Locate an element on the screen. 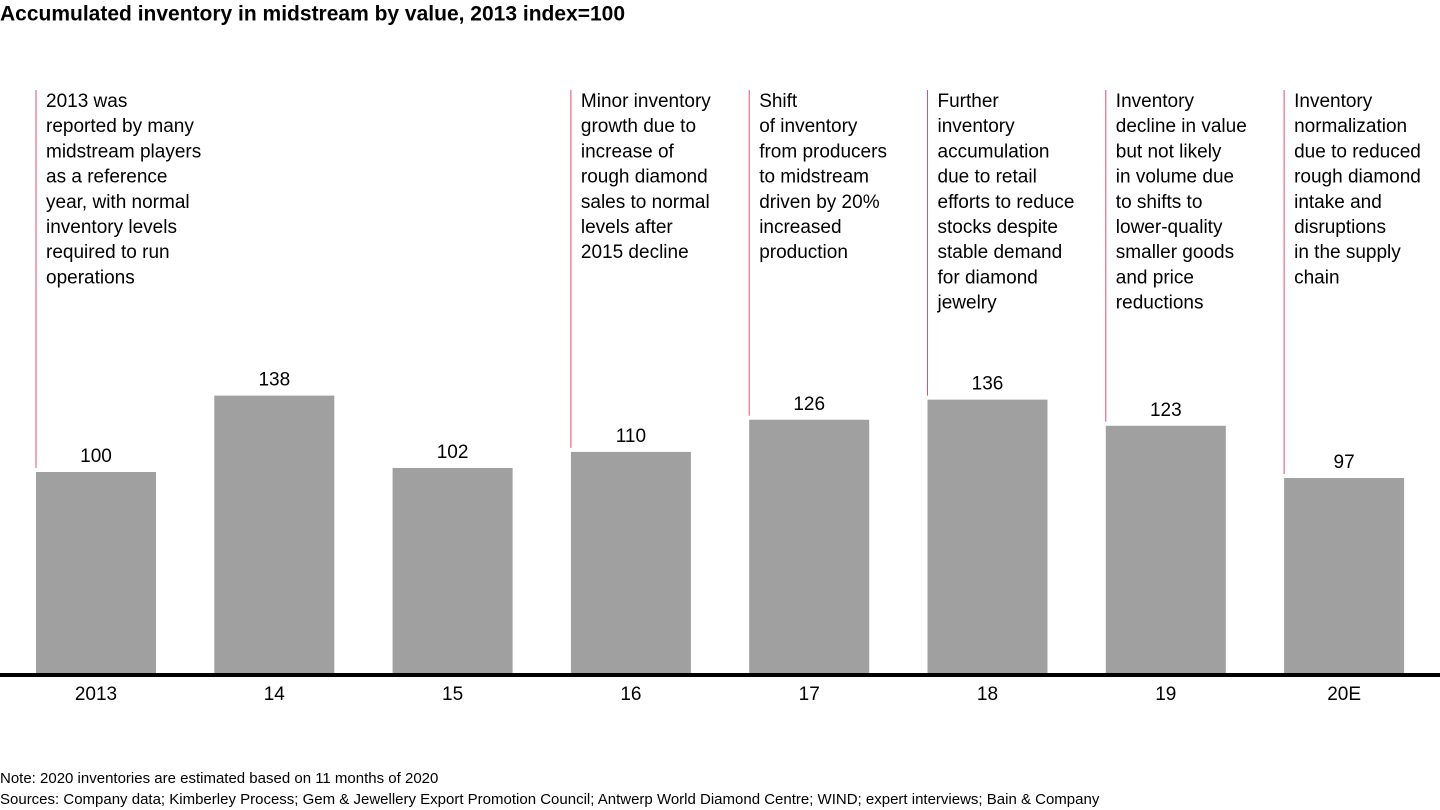  annotation-text: for diamond is located at coordinates (988, 277).